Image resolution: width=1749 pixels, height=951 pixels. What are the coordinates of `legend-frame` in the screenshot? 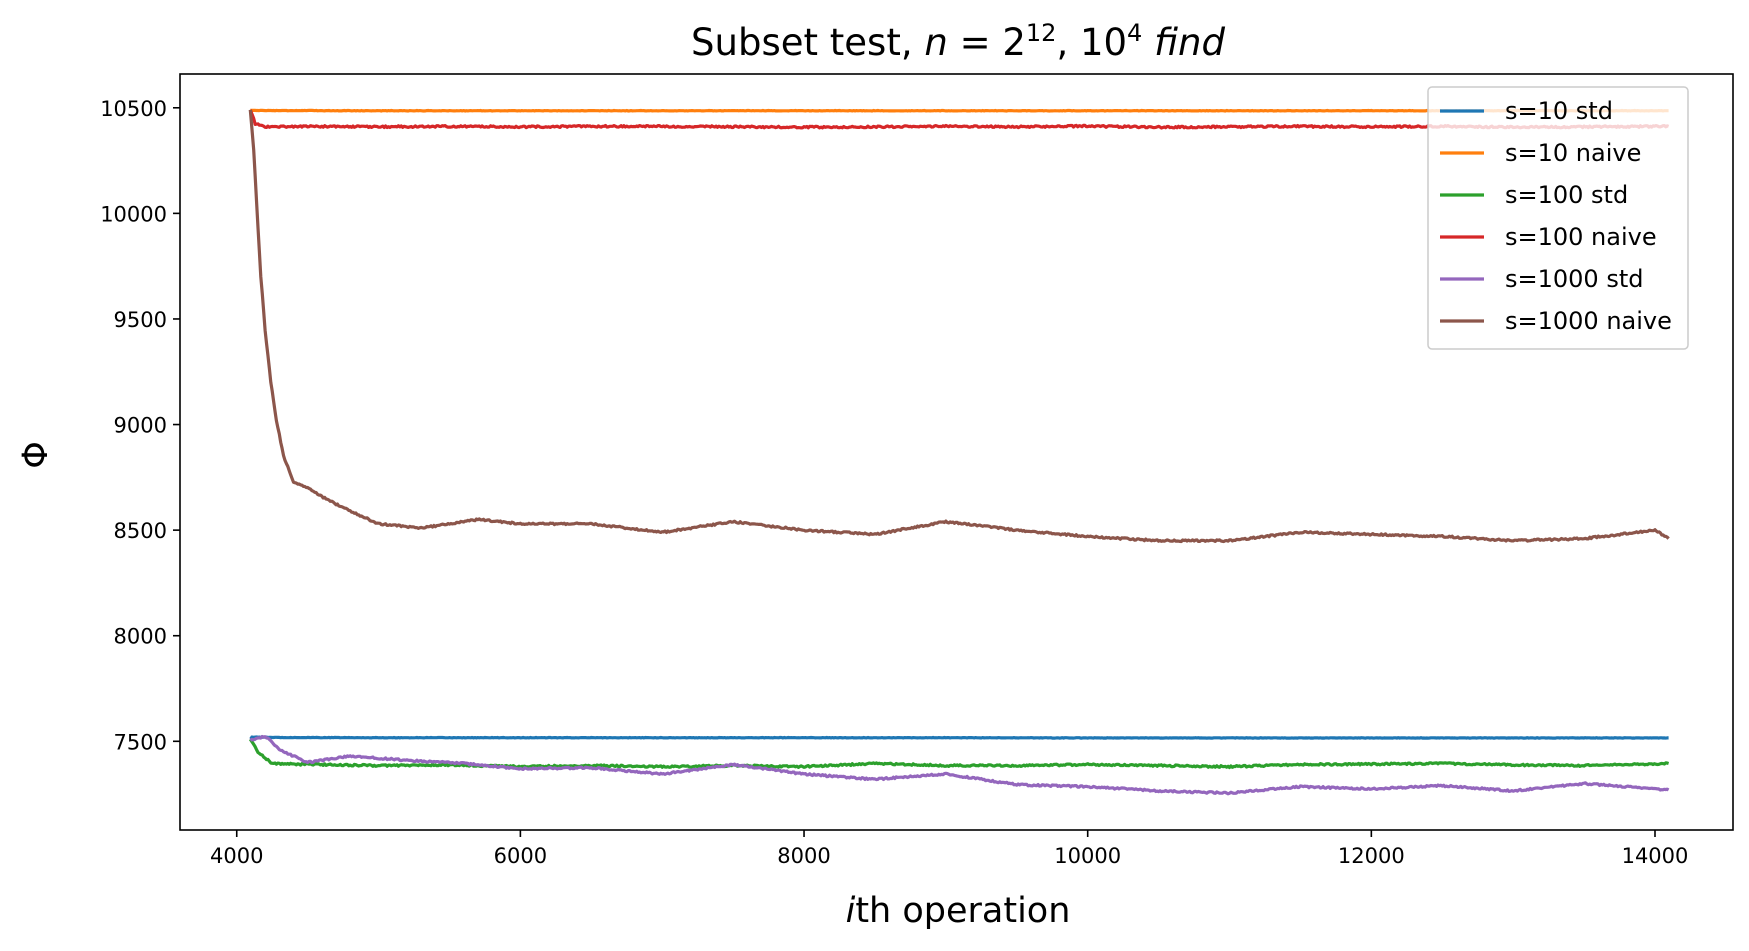 It's located at (1558, 218).